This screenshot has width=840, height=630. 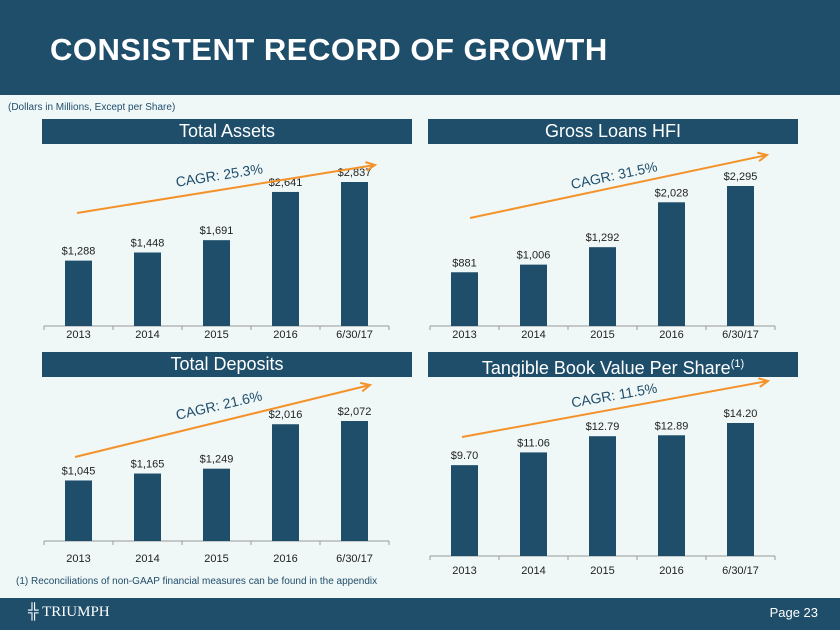 I want to click on panel-title-tbv: Tangible Book Value Per Share(1), so click(x=613, y=365).